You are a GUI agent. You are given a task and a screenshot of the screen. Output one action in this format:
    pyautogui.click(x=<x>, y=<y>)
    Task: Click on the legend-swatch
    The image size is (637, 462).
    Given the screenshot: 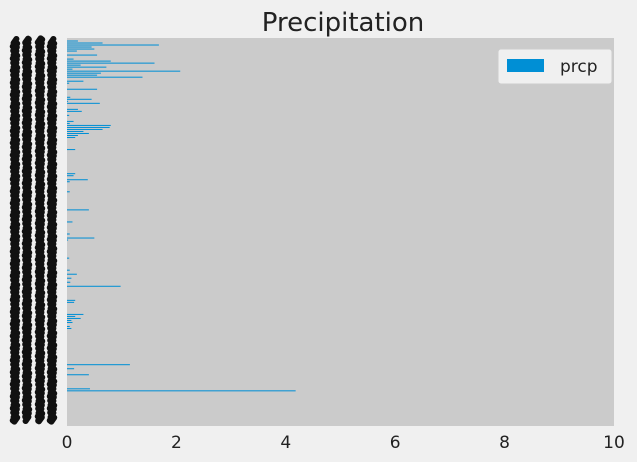 What is the action you would take?
    pyautogui.click(x=525, y=65)
    